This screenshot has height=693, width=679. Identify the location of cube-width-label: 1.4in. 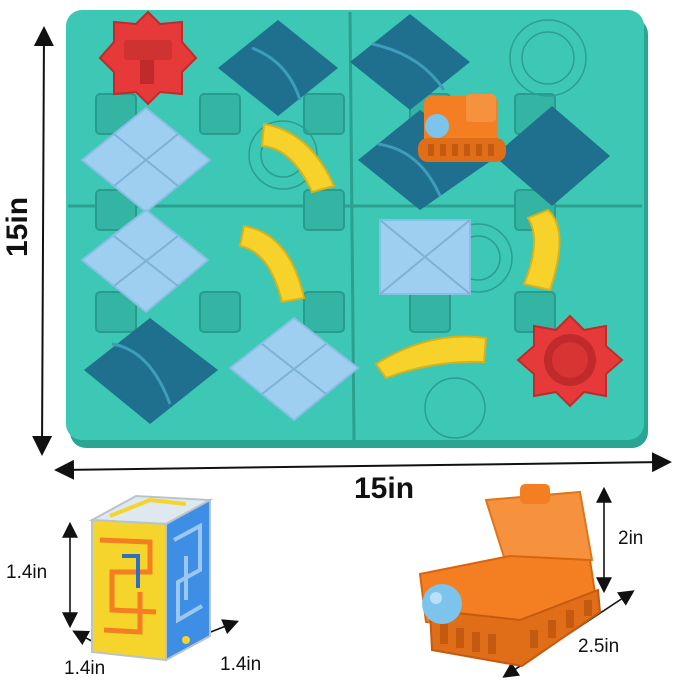
(241, 664).